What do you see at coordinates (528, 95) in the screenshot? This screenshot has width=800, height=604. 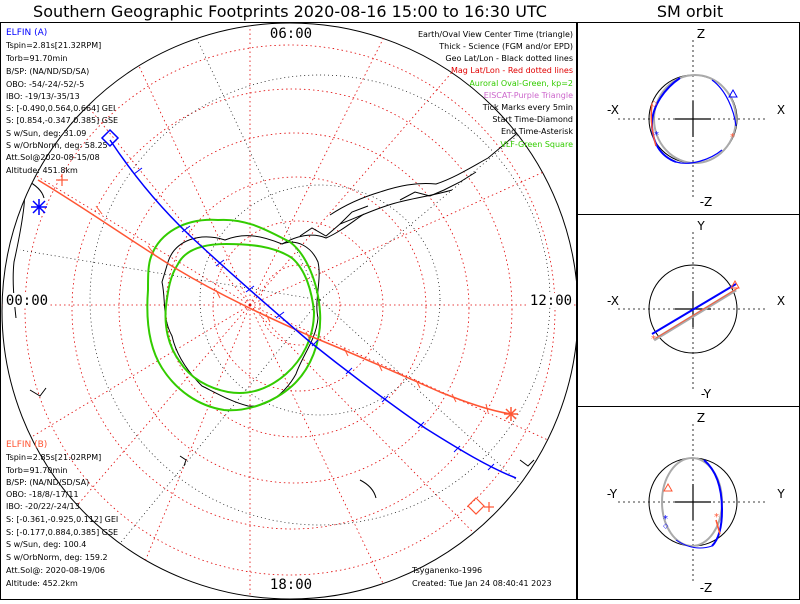 I see `legend-entry: EISCAT-Purple Triangle` at bounding box center [528, 95].